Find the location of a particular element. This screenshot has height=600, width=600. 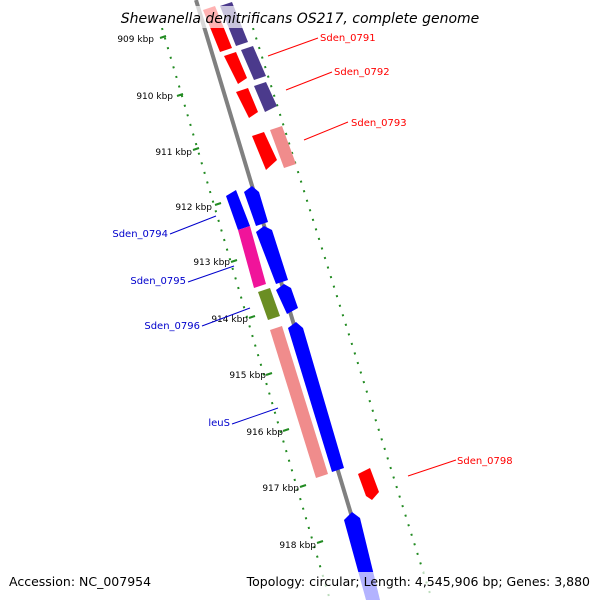

tick-label-910: 910 kbp is located at coordinates (154, 97).